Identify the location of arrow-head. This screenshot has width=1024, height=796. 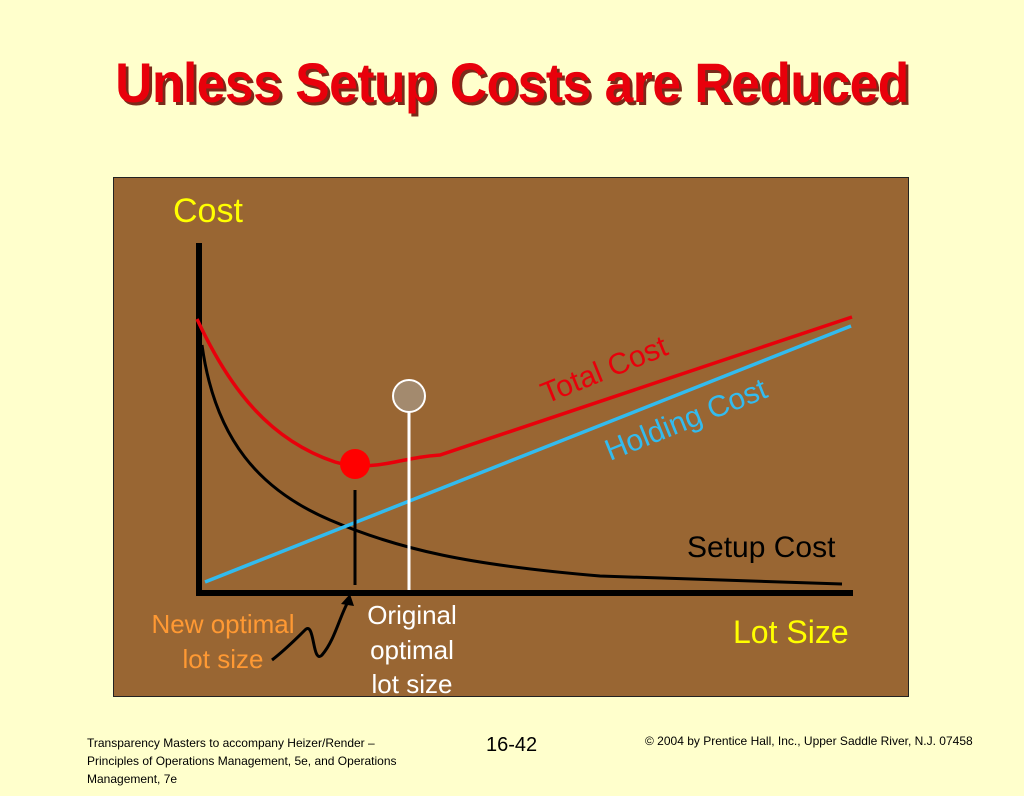
(347, 600).